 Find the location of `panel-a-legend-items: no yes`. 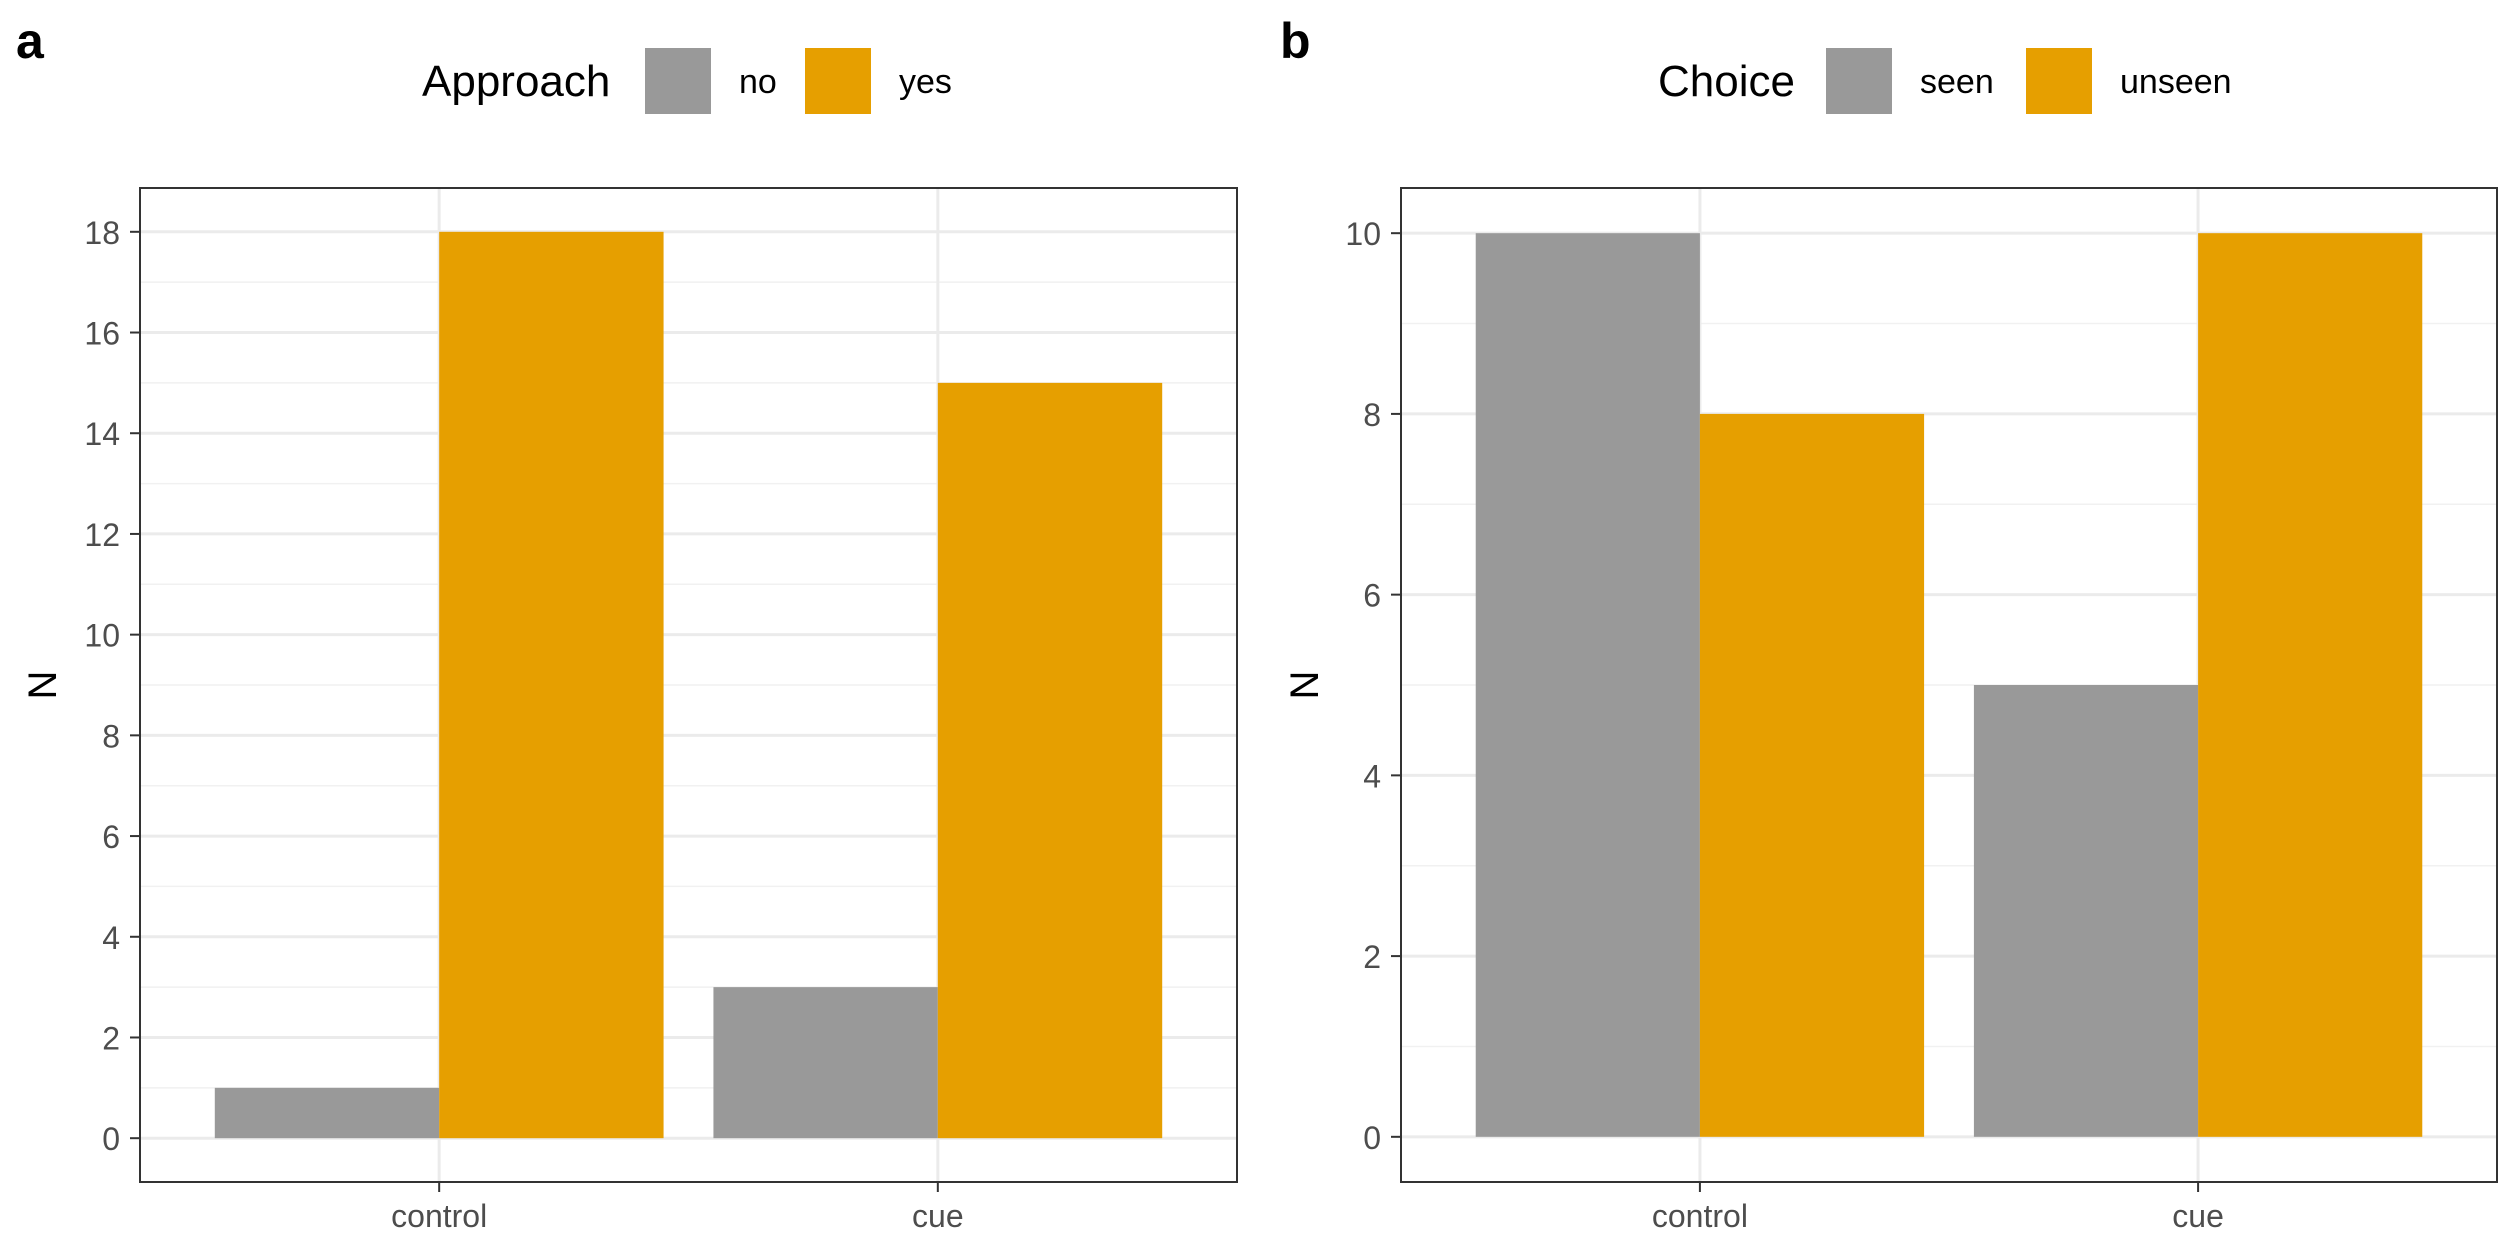

panel-a-legend-items: no yes is located at coordinates (798, 81).